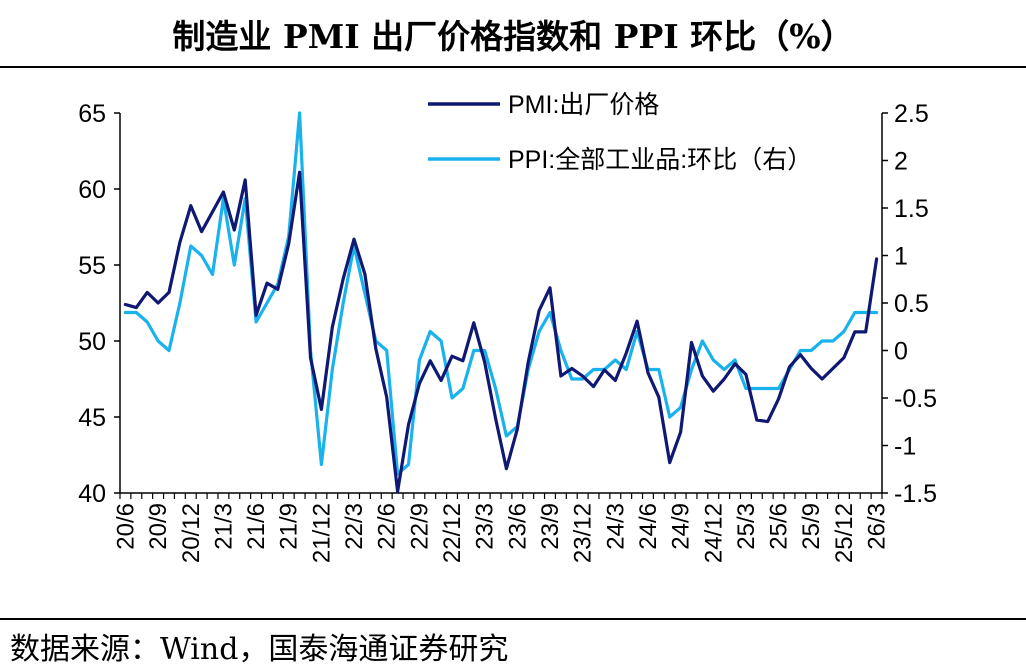 Image resolution: width=1026 pixels, height=672 pixels. I want to click on left-tick-label: 50, so click(92, 342).